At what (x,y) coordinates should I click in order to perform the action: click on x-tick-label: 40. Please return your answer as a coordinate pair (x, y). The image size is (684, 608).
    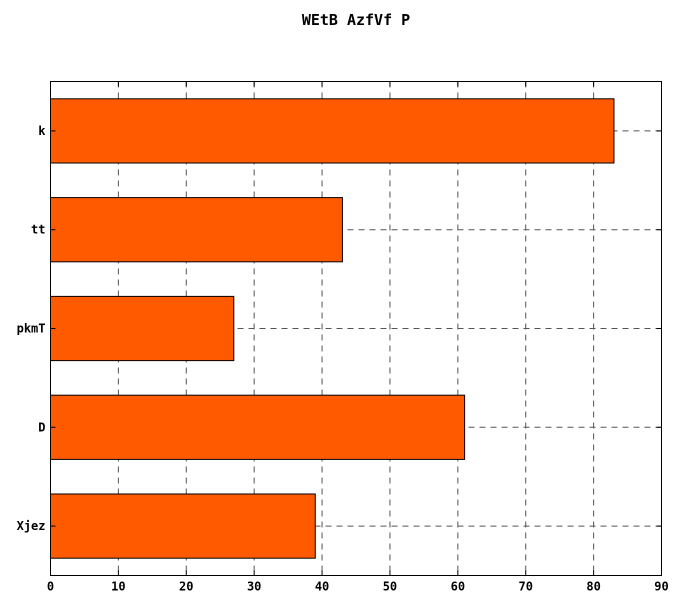
    Looking at the image, I should click on (322, 587).